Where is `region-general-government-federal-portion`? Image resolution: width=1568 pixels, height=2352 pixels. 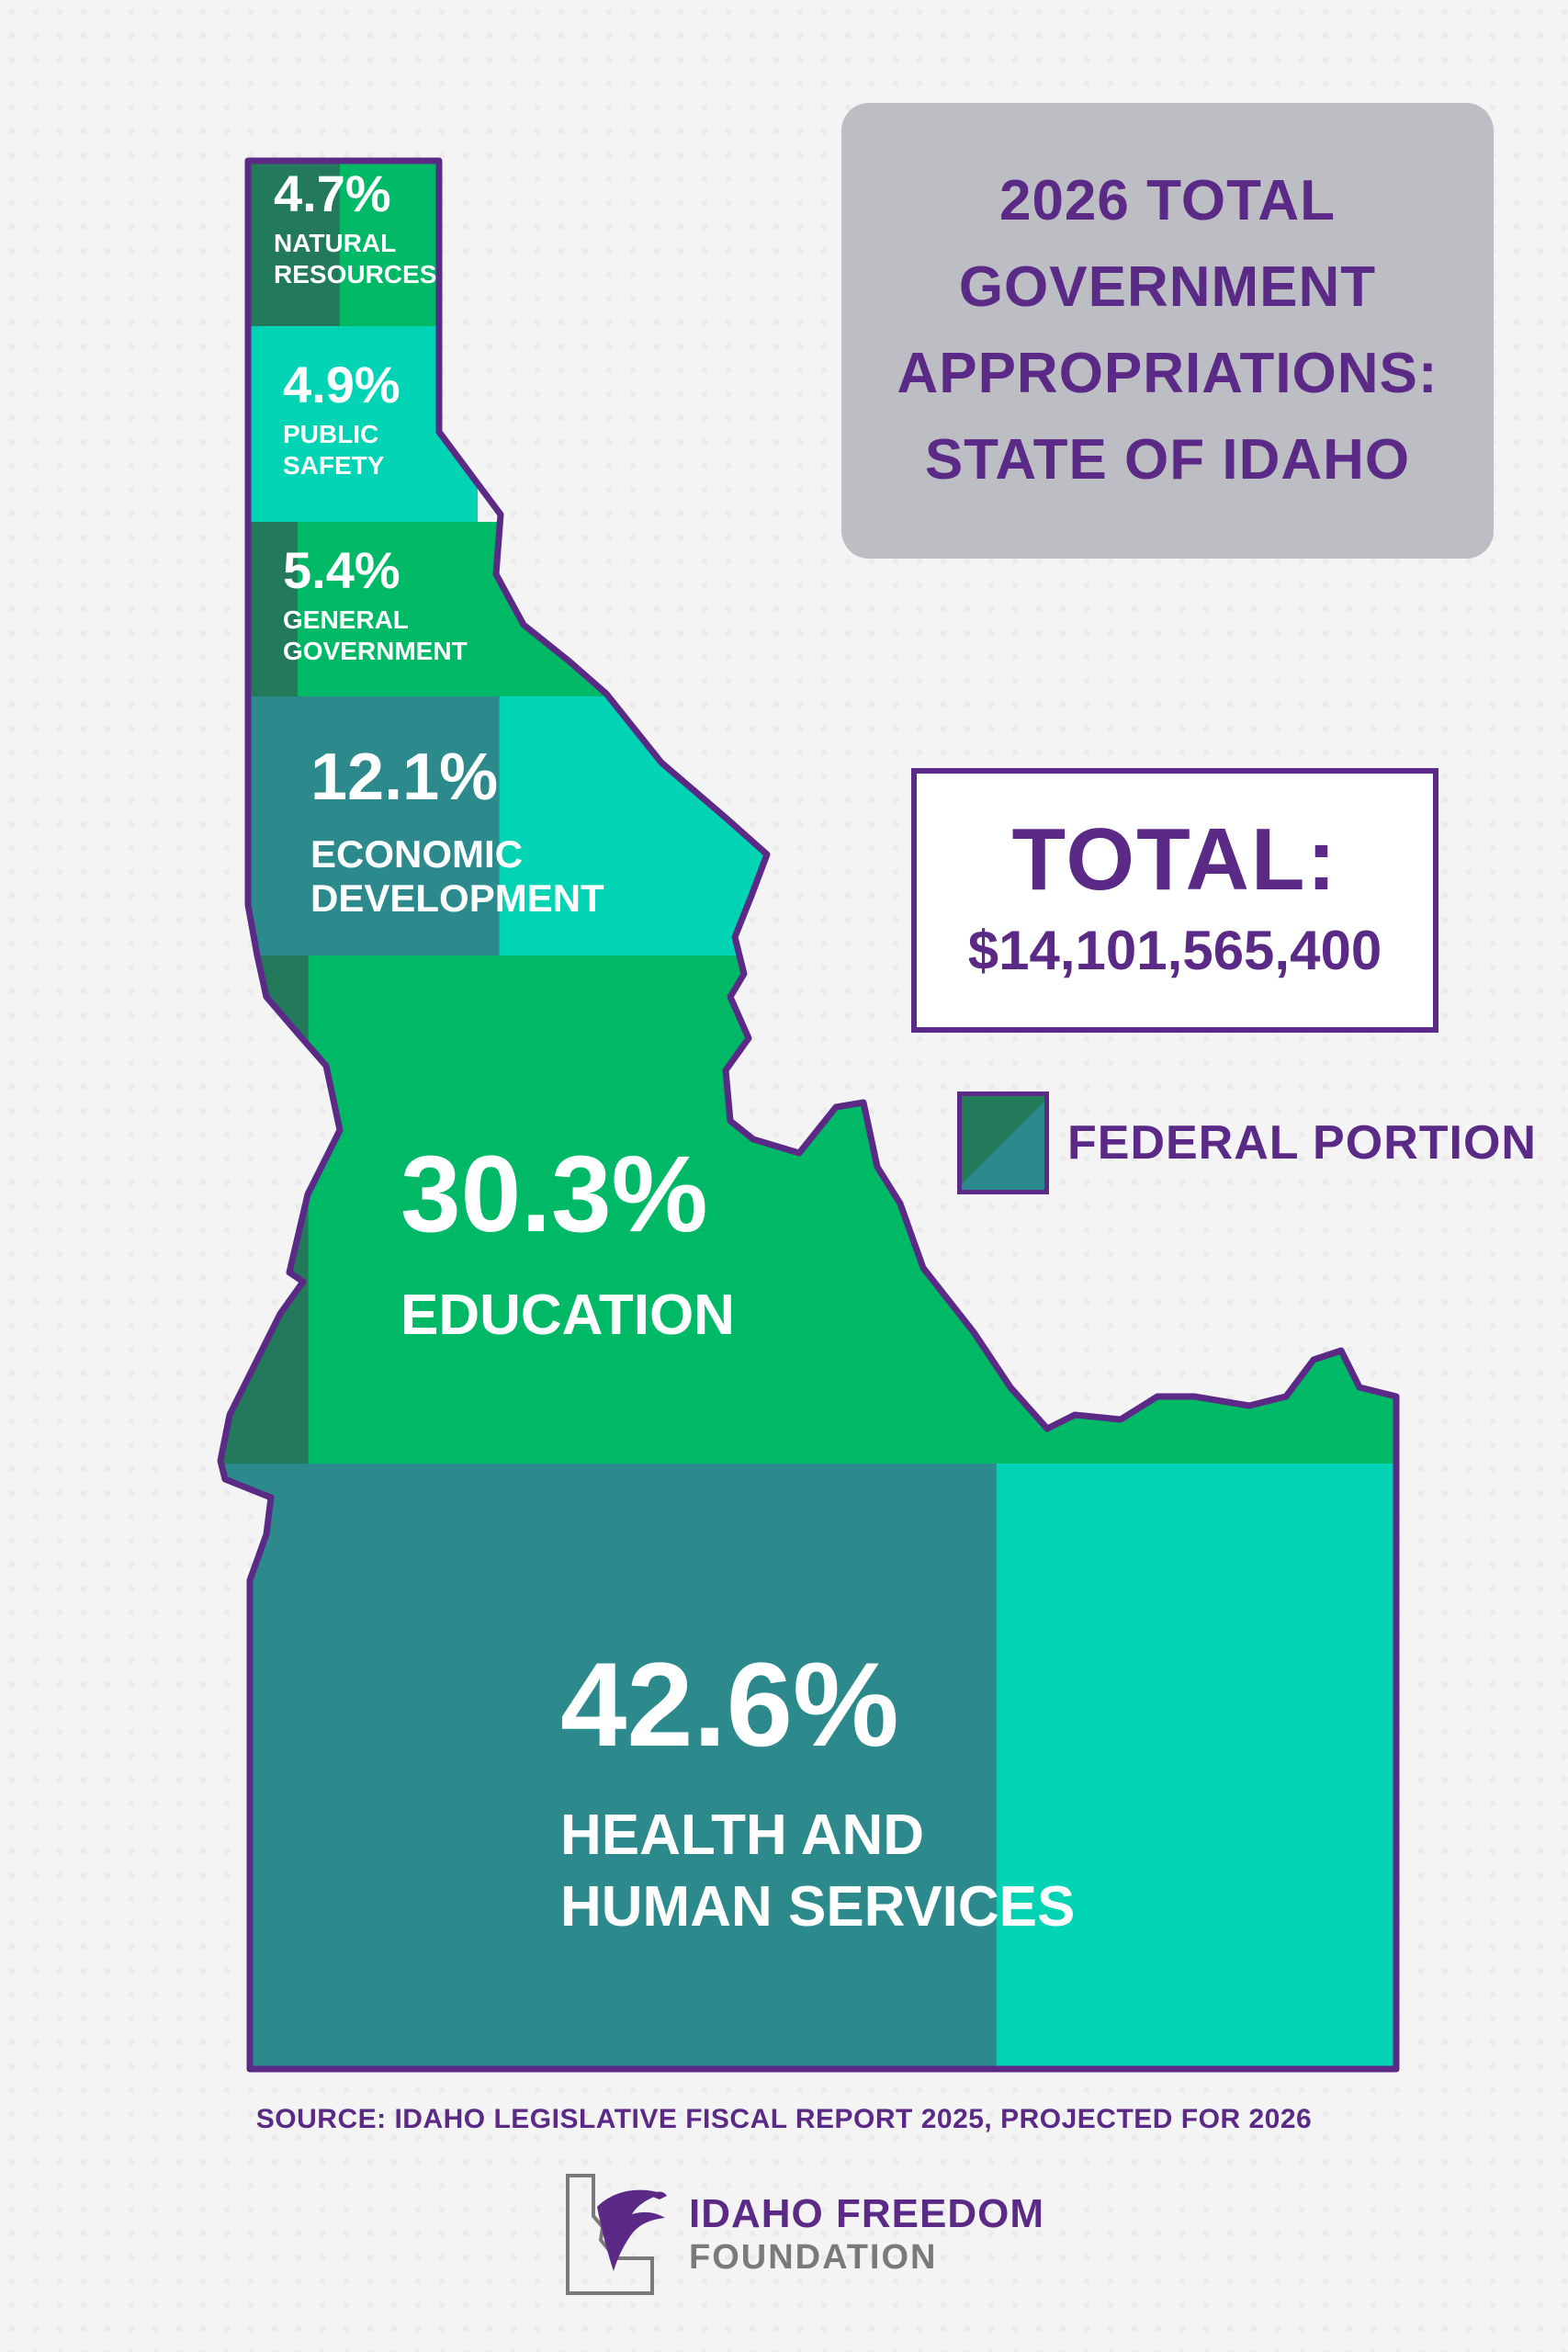
region-general-government-federal-portion is located at coordinates (273, 609).